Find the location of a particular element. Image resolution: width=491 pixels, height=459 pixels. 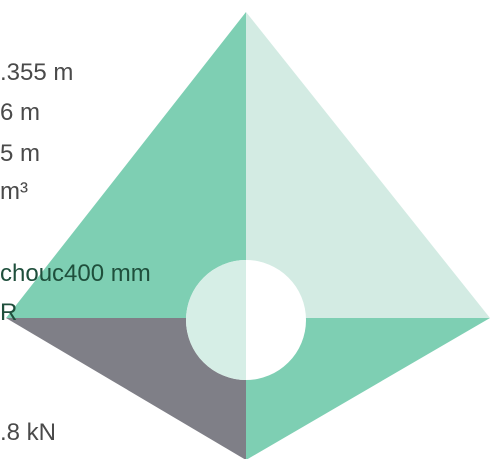

center-circle-left-half is located at coordinates (216, 320).